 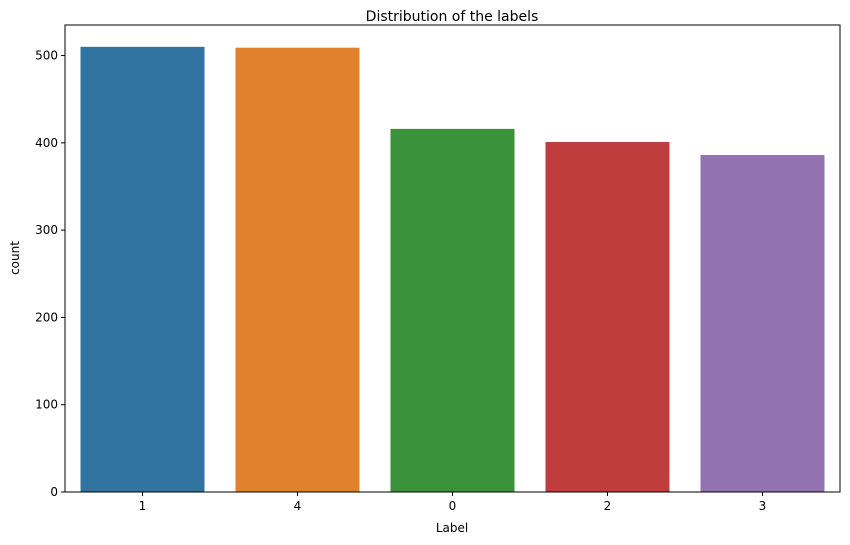 I want to click on y-tick-label-0: 0, so click(x=54, y=492).